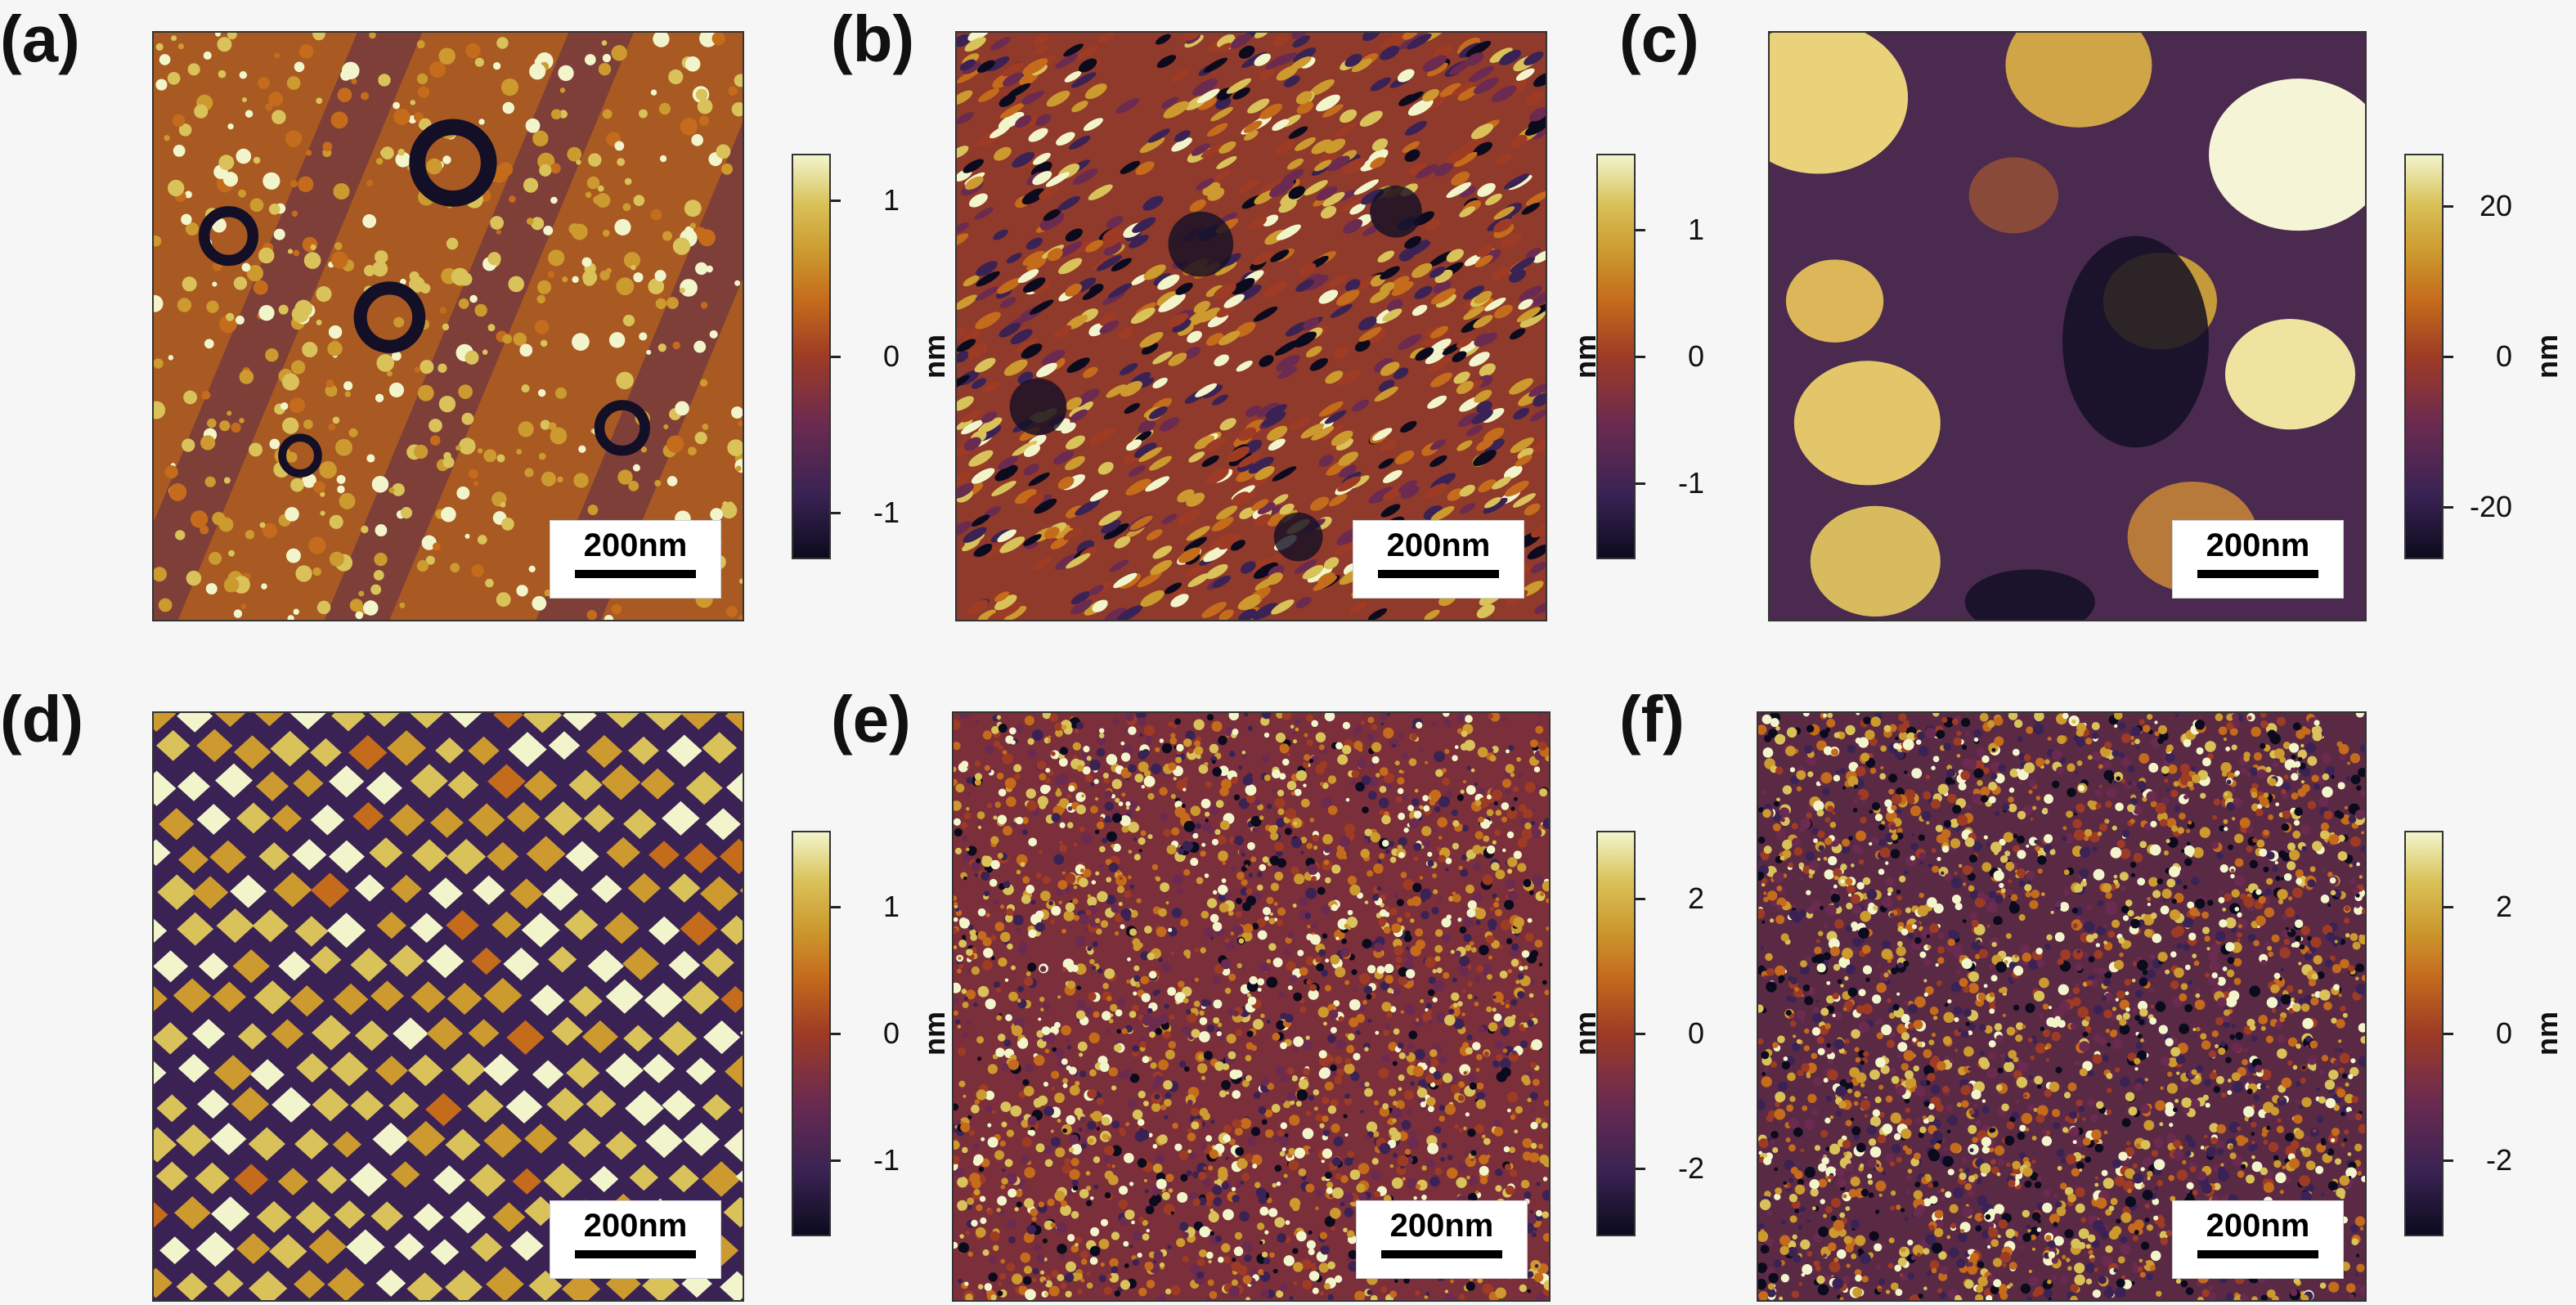 Image resolution: width=2576 pixels, height=1305 pixels. I want to click on colorbar-tick-label: 20, so click(2495, 206).